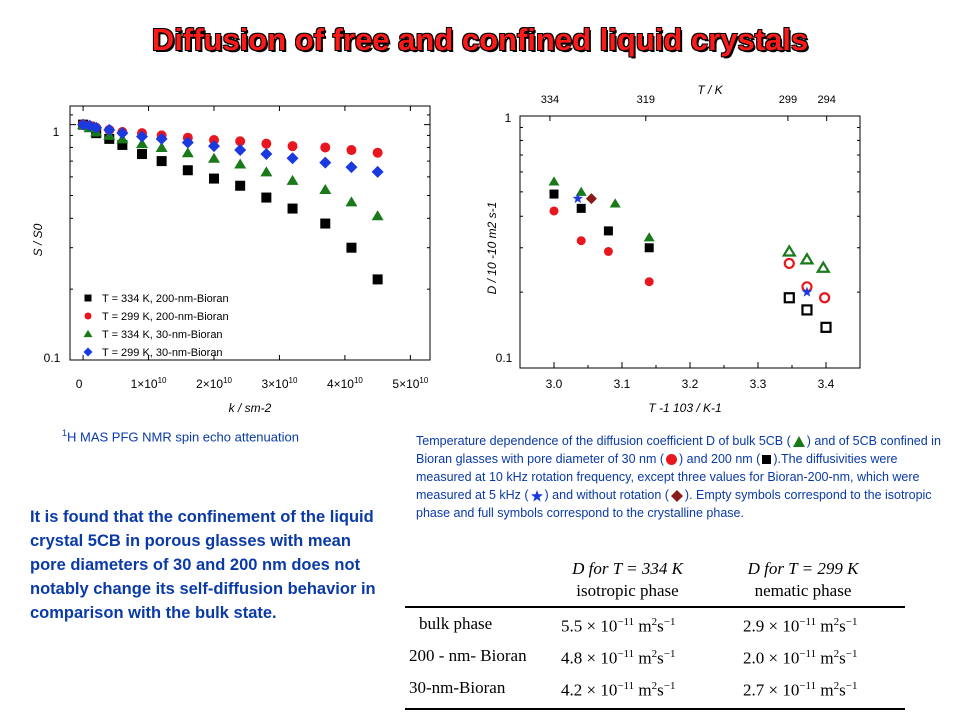  What do you see at coordinates (655, 709) in the screenshot?
I see `table-bottom-rule` at bounding box center [655, 709].